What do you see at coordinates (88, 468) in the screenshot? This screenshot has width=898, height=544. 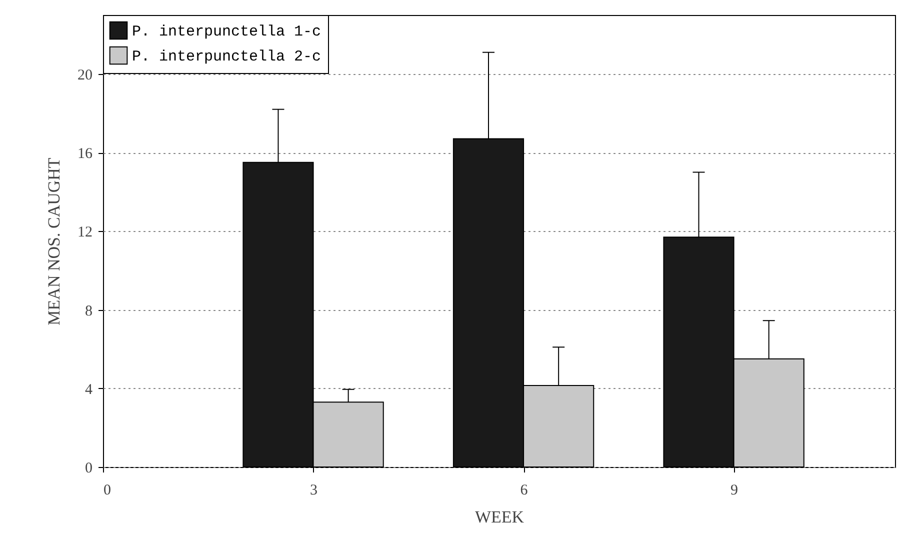 I see `y-tick-label: 0` at bounding box center [88, 468].